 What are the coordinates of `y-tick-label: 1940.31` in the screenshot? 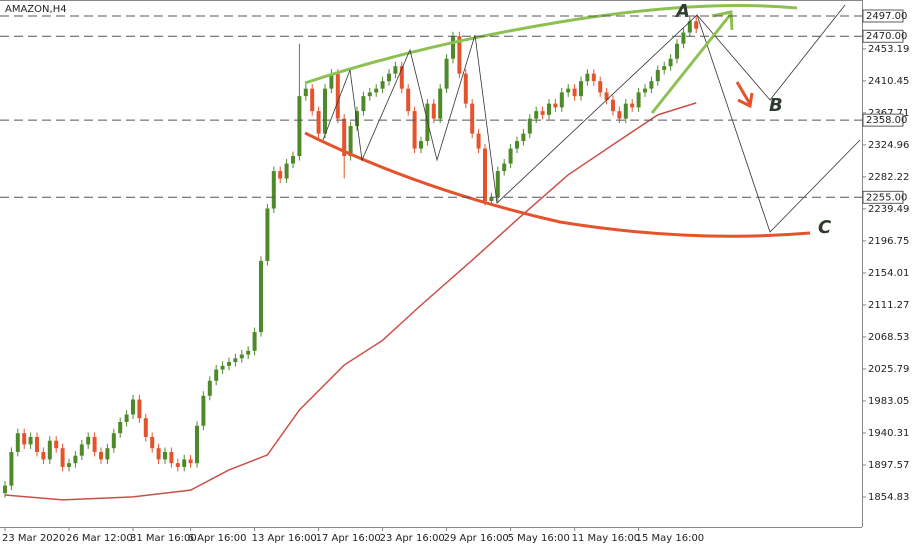 It's located at (888, 433).